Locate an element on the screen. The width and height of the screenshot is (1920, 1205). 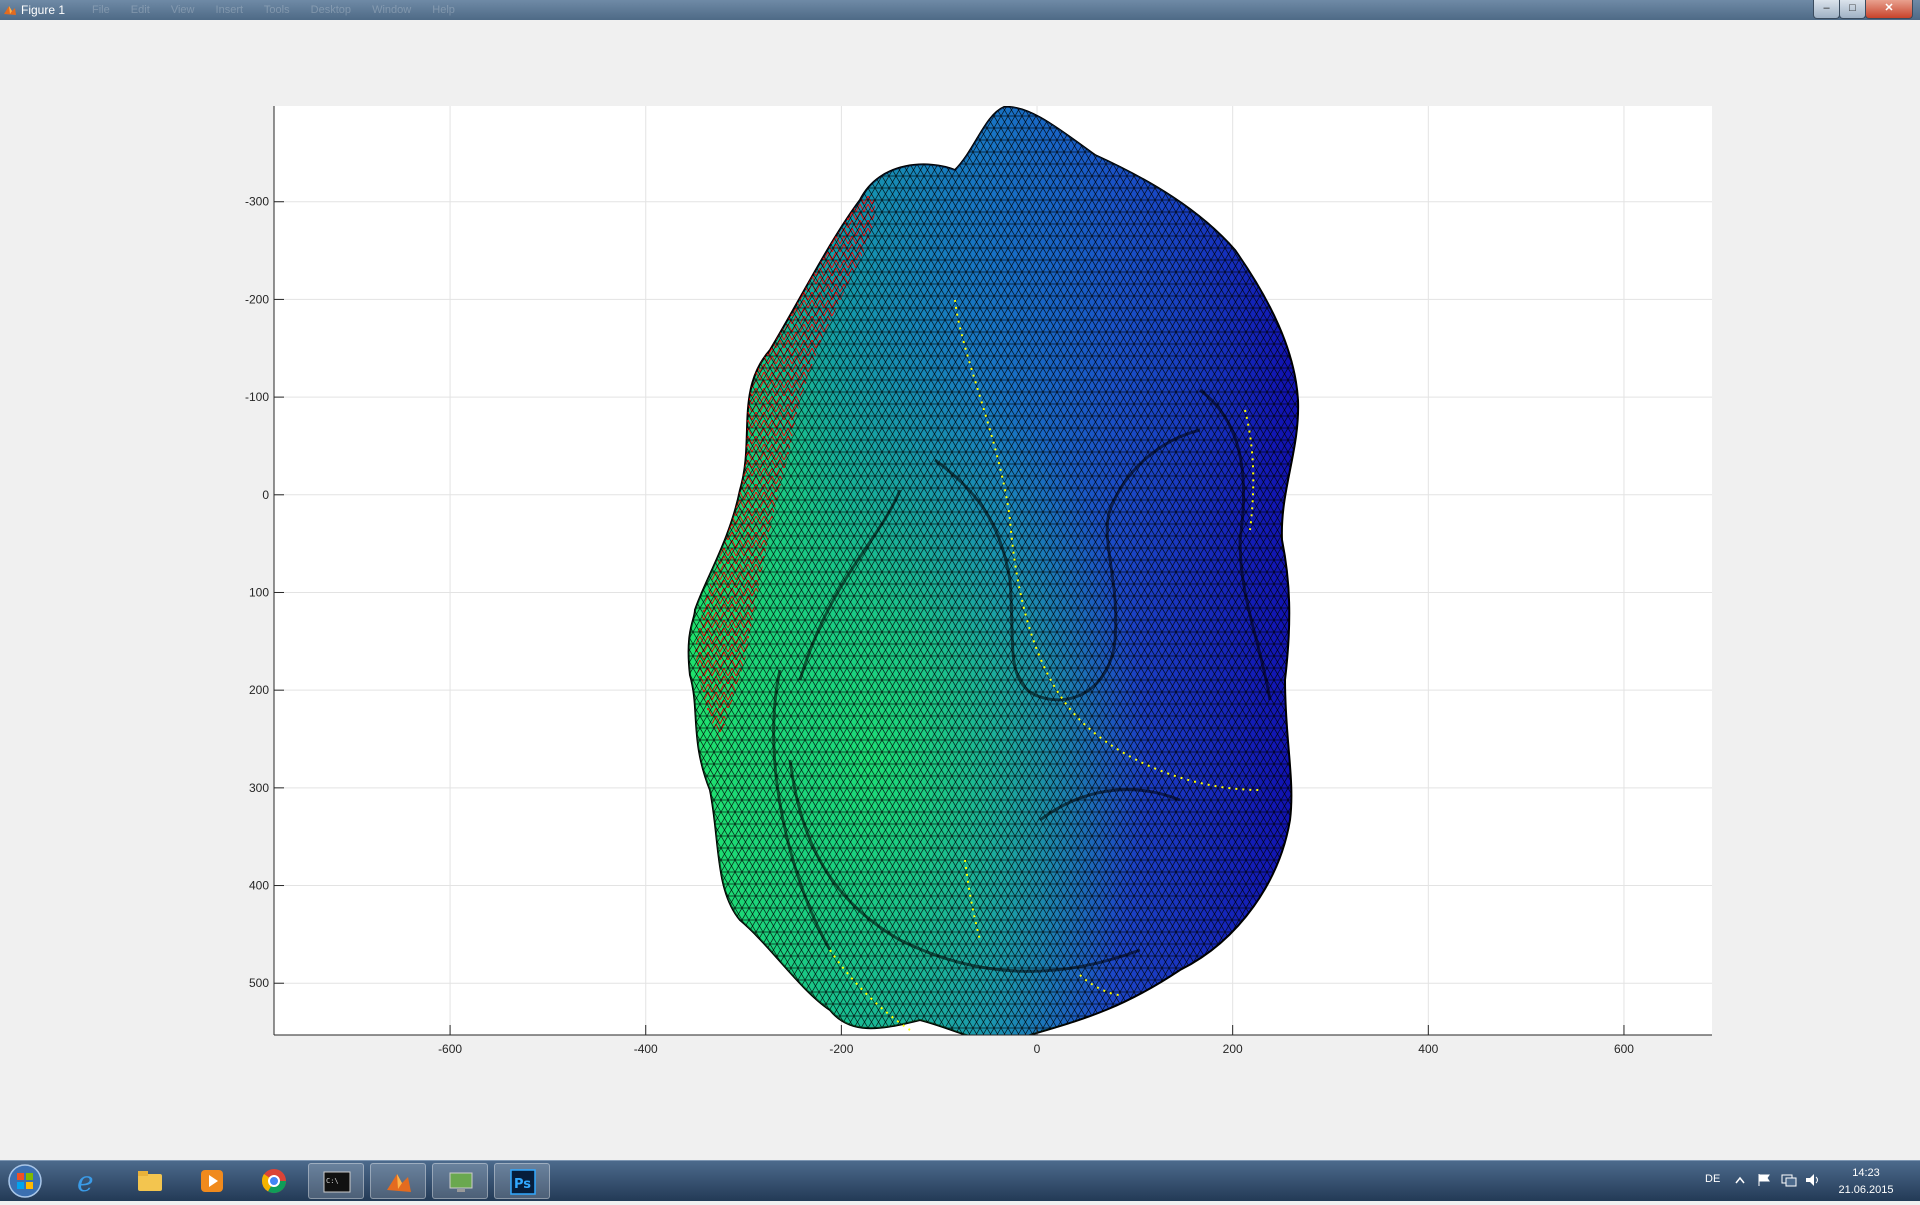
svg-text: Ps is located at coordinates (522, 1184).